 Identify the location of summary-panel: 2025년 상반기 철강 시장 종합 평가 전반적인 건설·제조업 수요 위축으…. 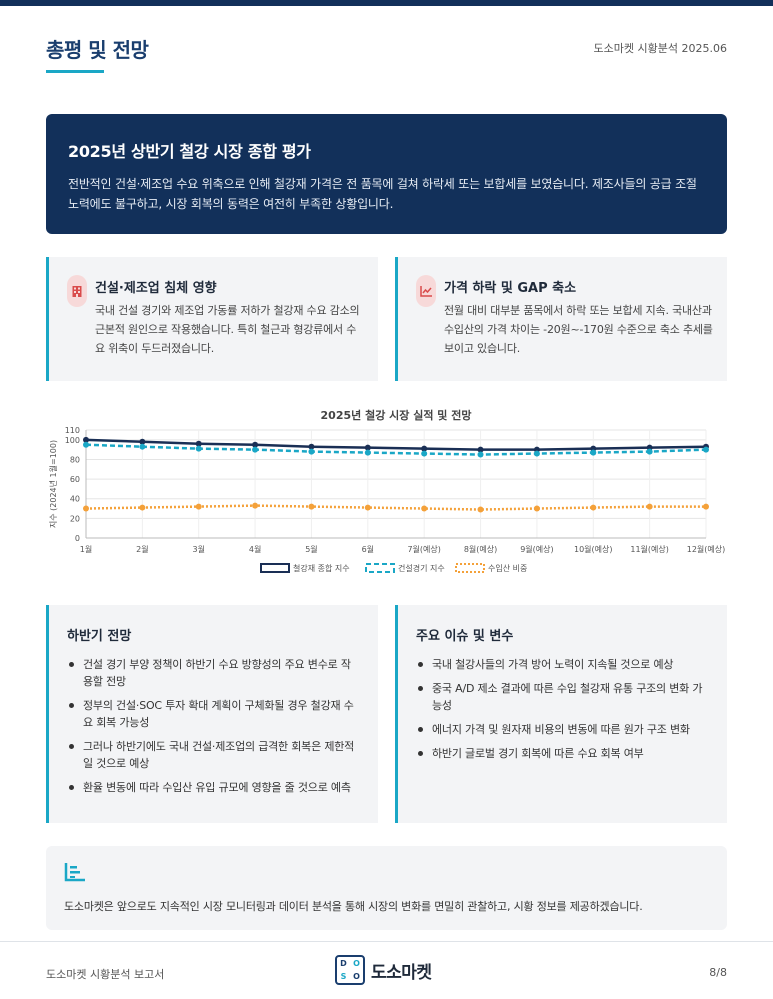
(386, 174).